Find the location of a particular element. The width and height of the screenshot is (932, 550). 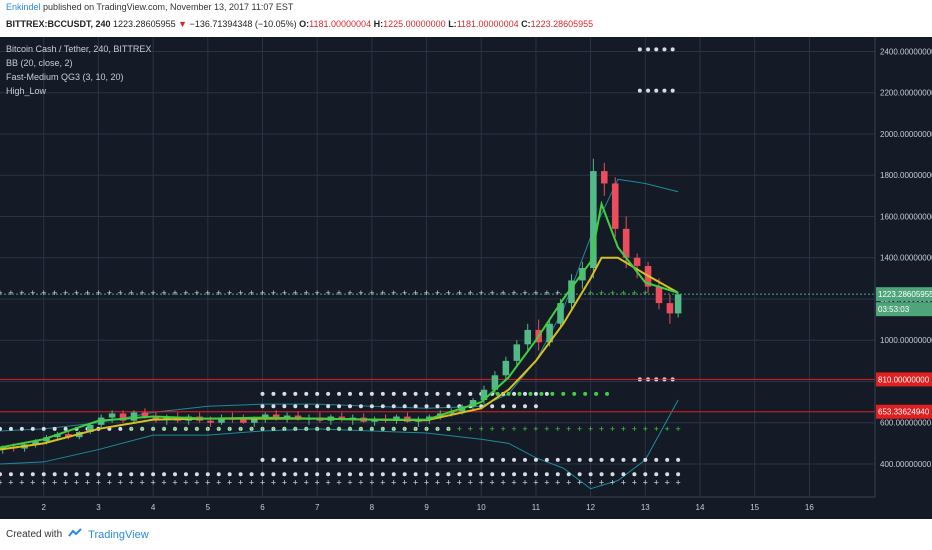

low-value: 1181.00000004 is located at coordinates (487, 24).